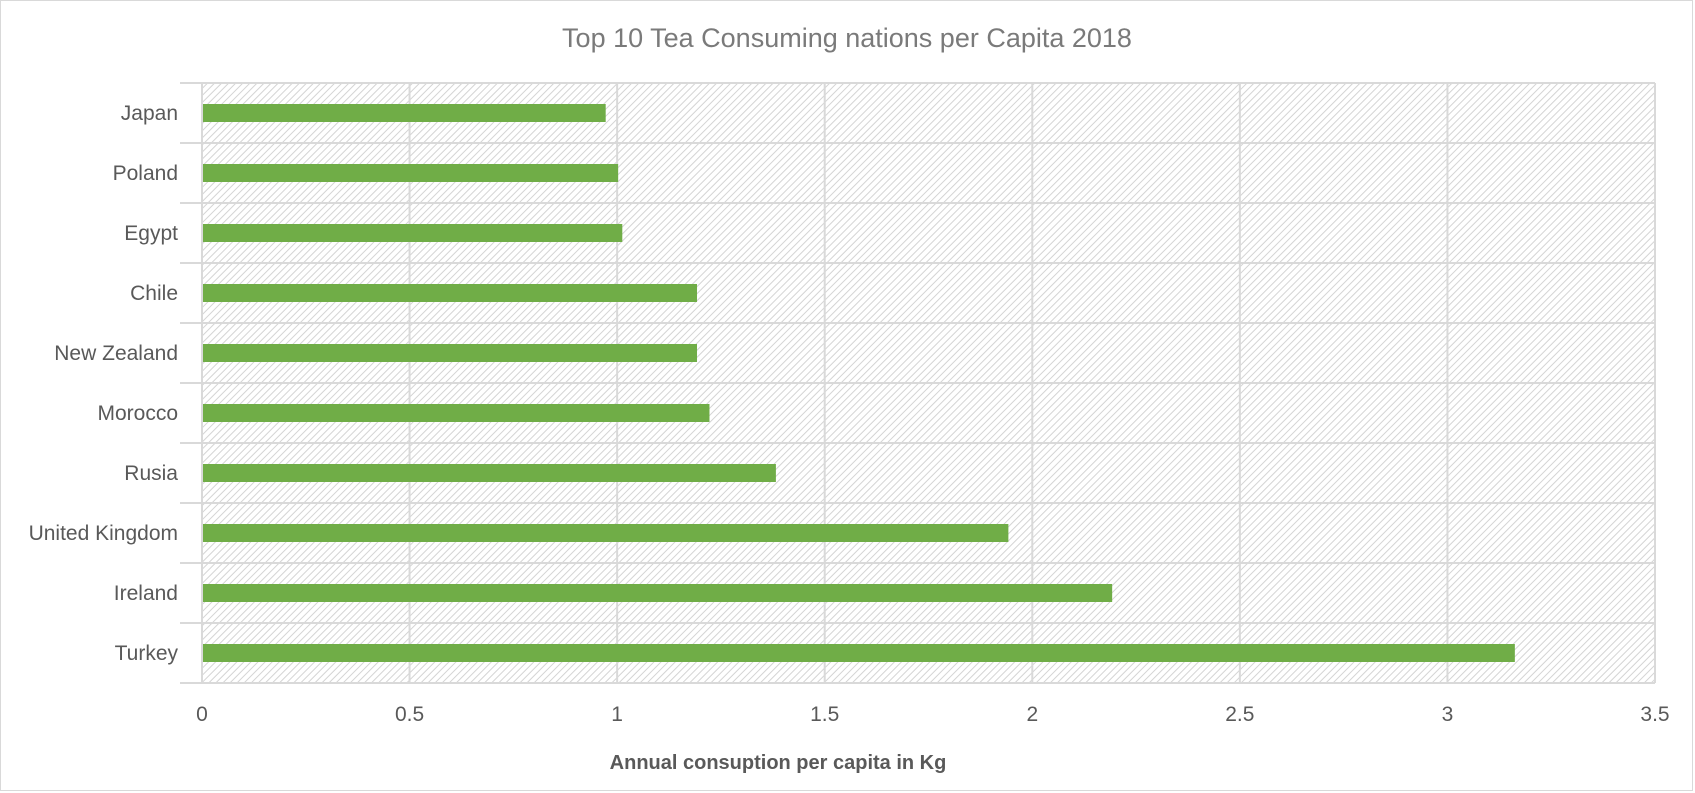 The width and height of the screenshot is (1695, 793). Describe the element at coordinates (145, 173) in the screenshot. I see `category-label: Poland` at that location.